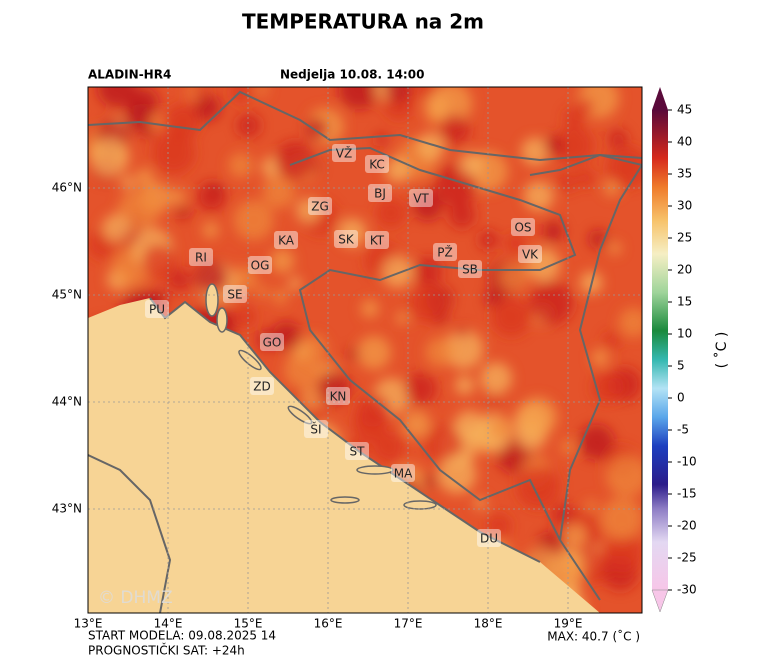  What do you see at coordinates (684, 270) in the screenshot?
I see `colorbar-tick-label: 20` at bounding box center [684, 270].